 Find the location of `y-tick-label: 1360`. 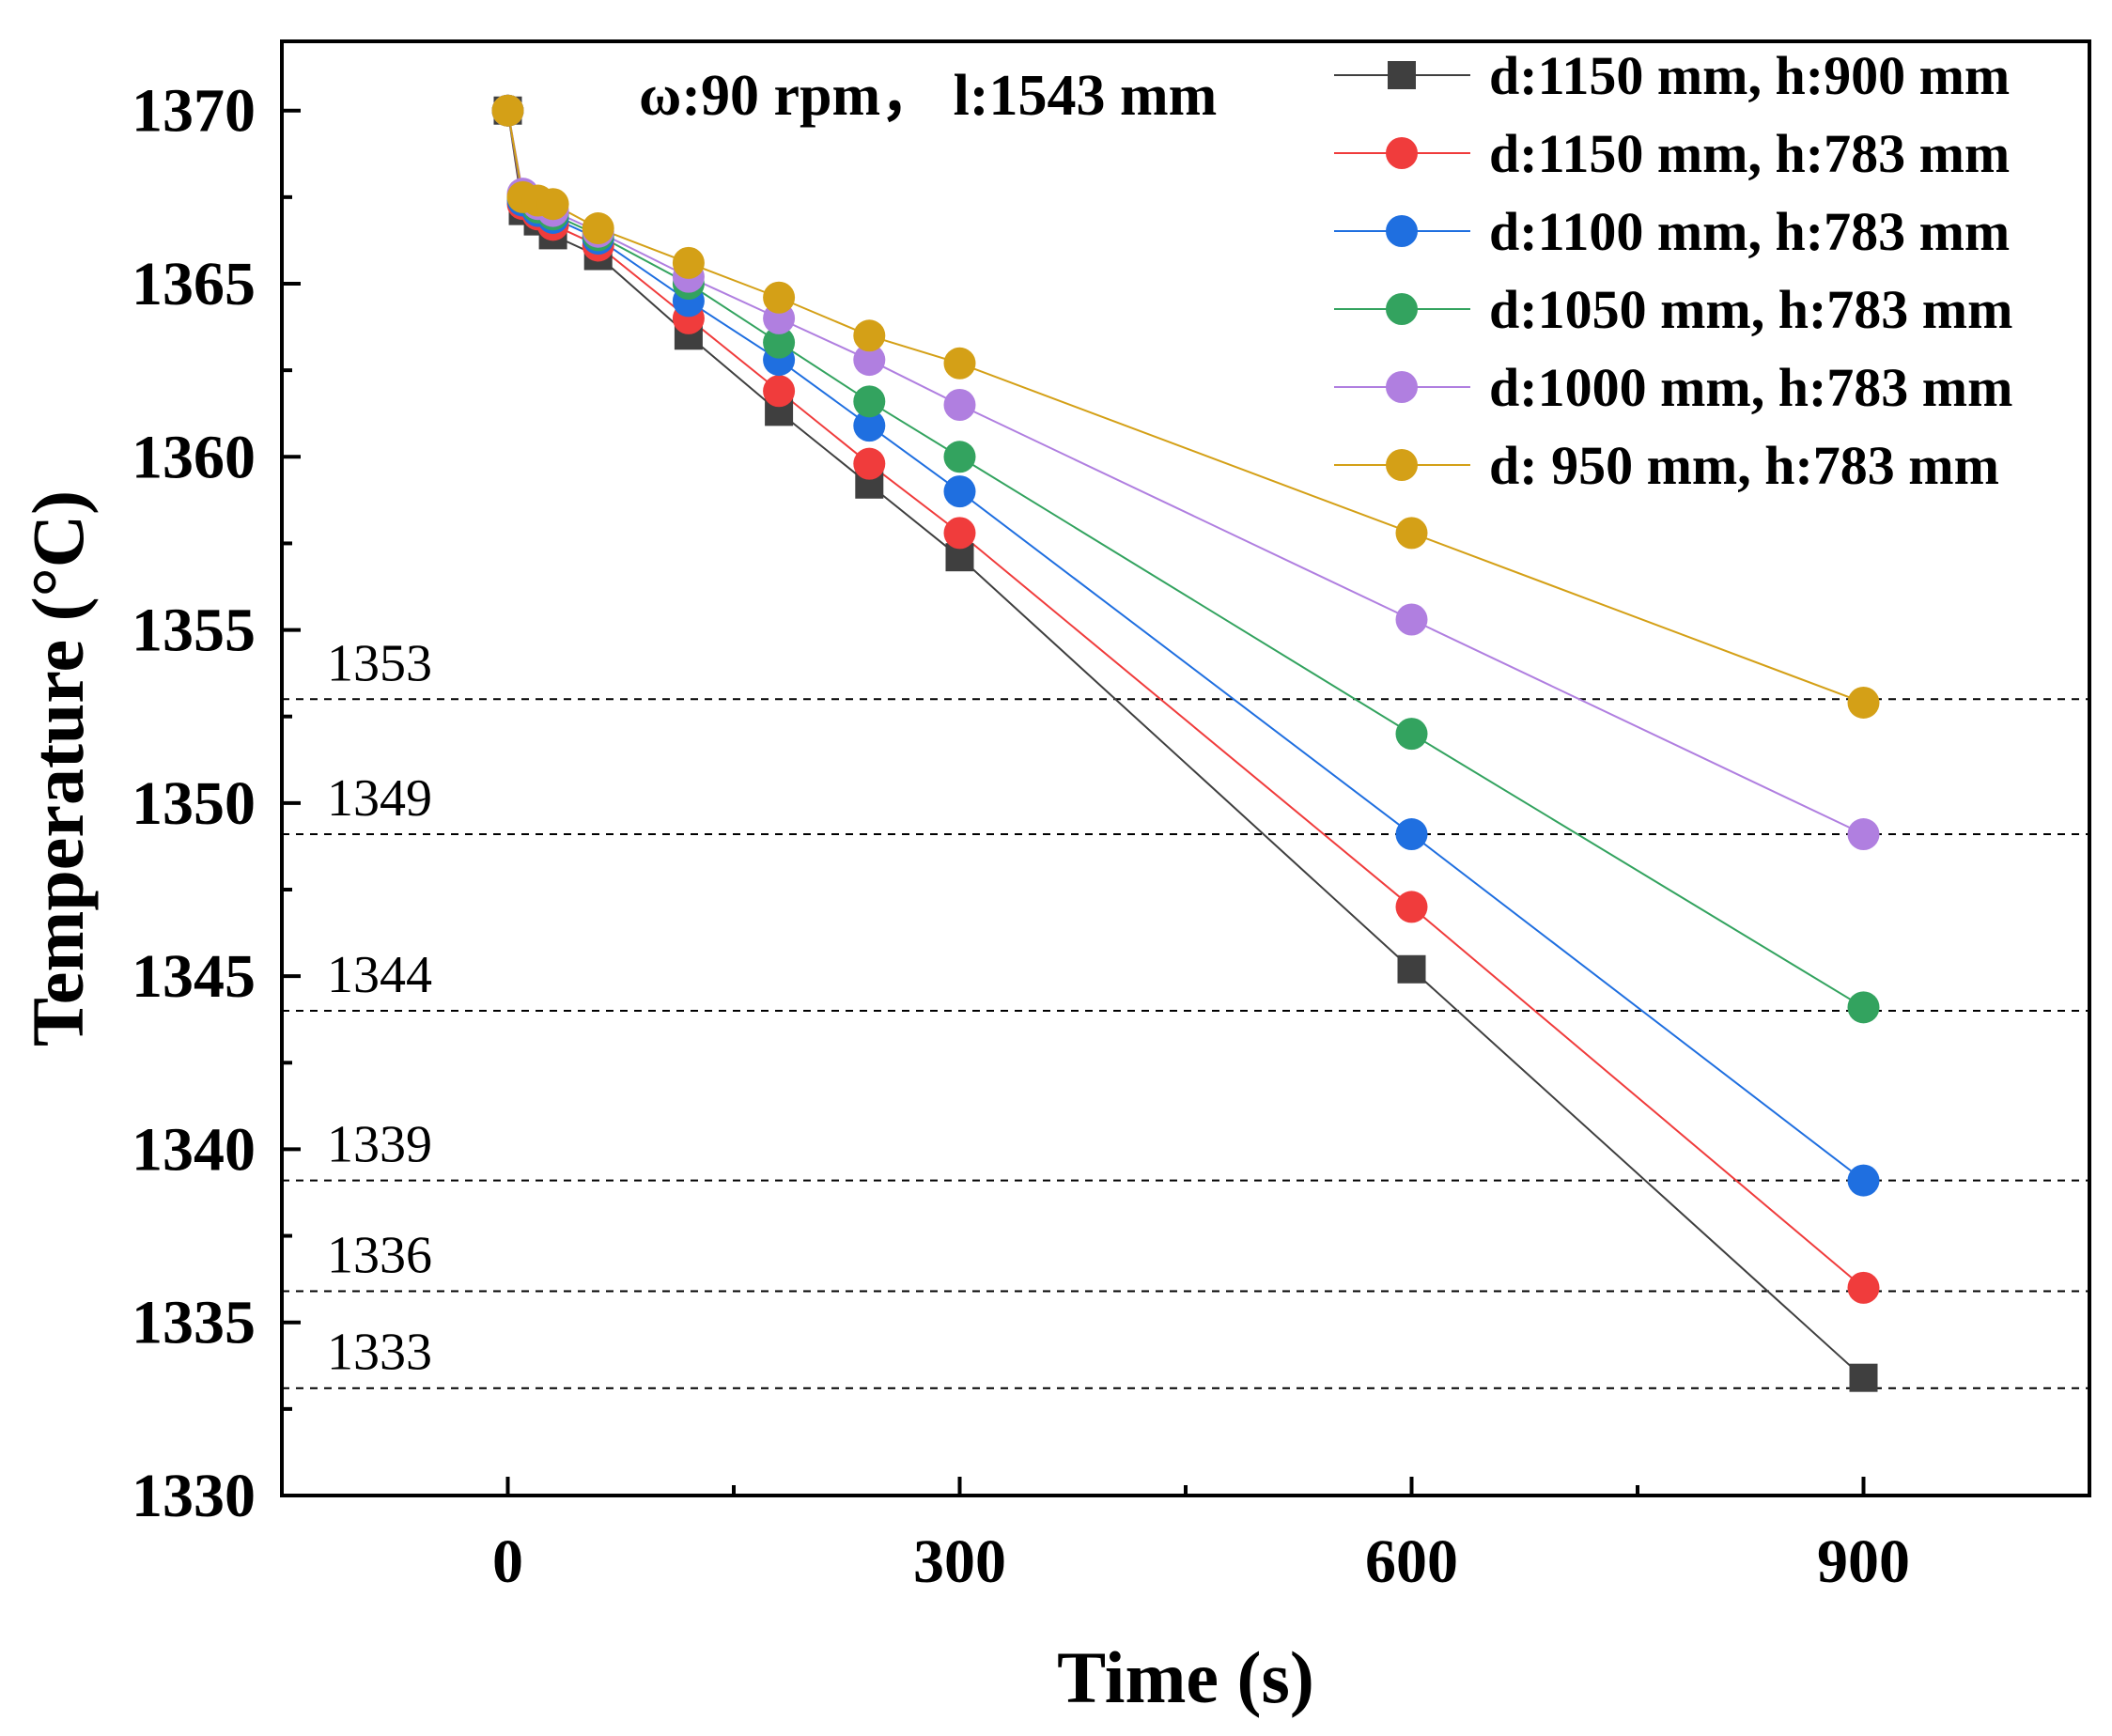

y-tick-label: 1360 is located at coordinates (194, 457).